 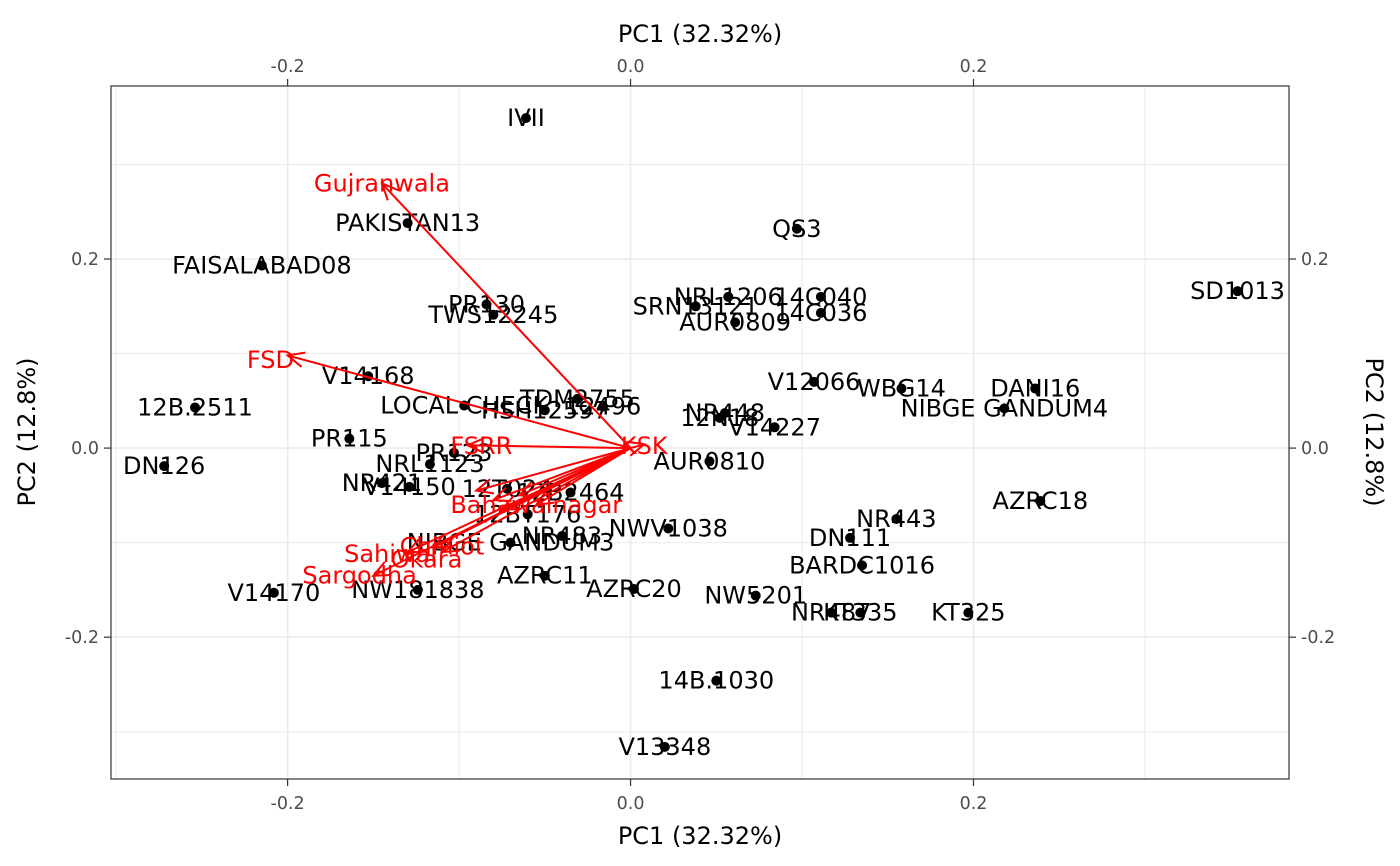 I want to click on point-label: WBG14, so click(x=901, y=389).